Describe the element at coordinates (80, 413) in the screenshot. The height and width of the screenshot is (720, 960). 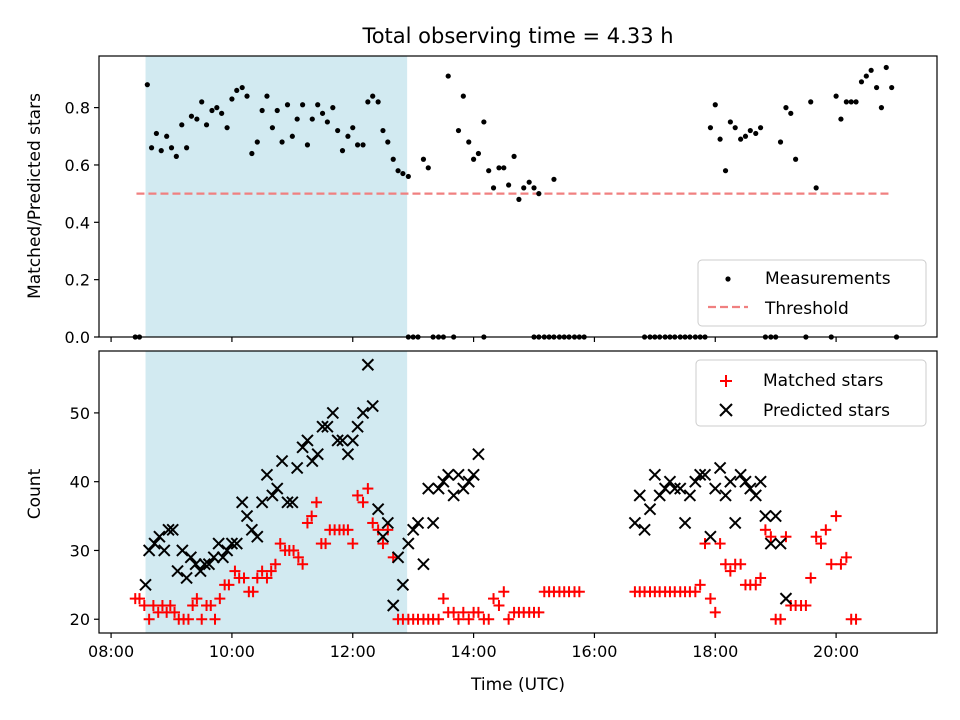
I see `y-tick-label: 50` at that location.